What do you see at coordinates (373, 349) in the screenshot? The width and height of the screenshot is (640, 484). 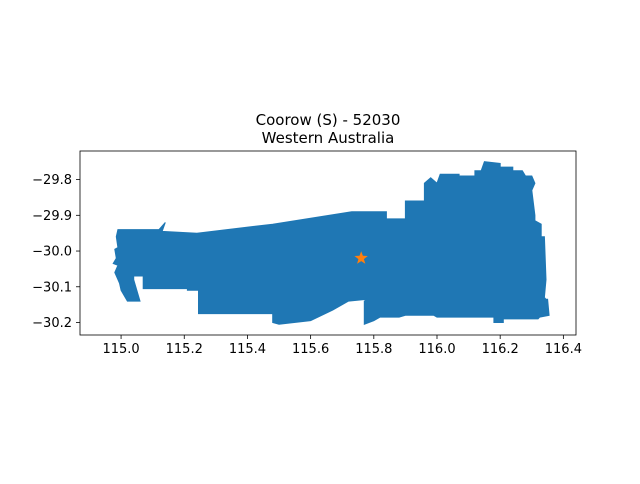 I see `x-tick-label: 115.8` at bounding box center [373, 349].